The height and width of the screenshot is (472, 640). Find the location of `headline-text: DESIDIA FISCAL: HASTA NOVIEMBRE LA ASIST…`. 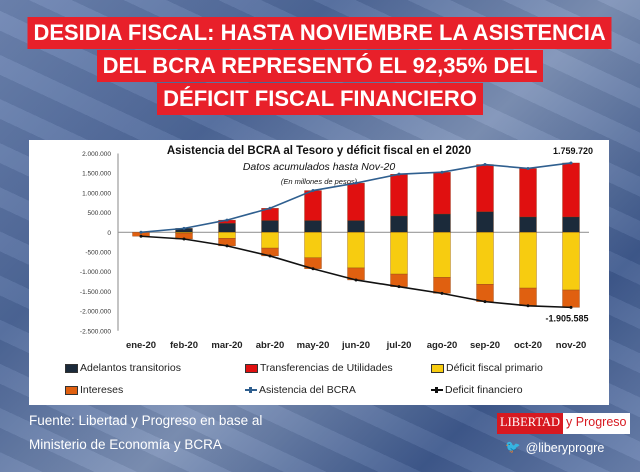

headline-text: DESIDIA FISCAL: HASTA NOVIEMBRE LA ASIST… is located at coordinates (320, 33).